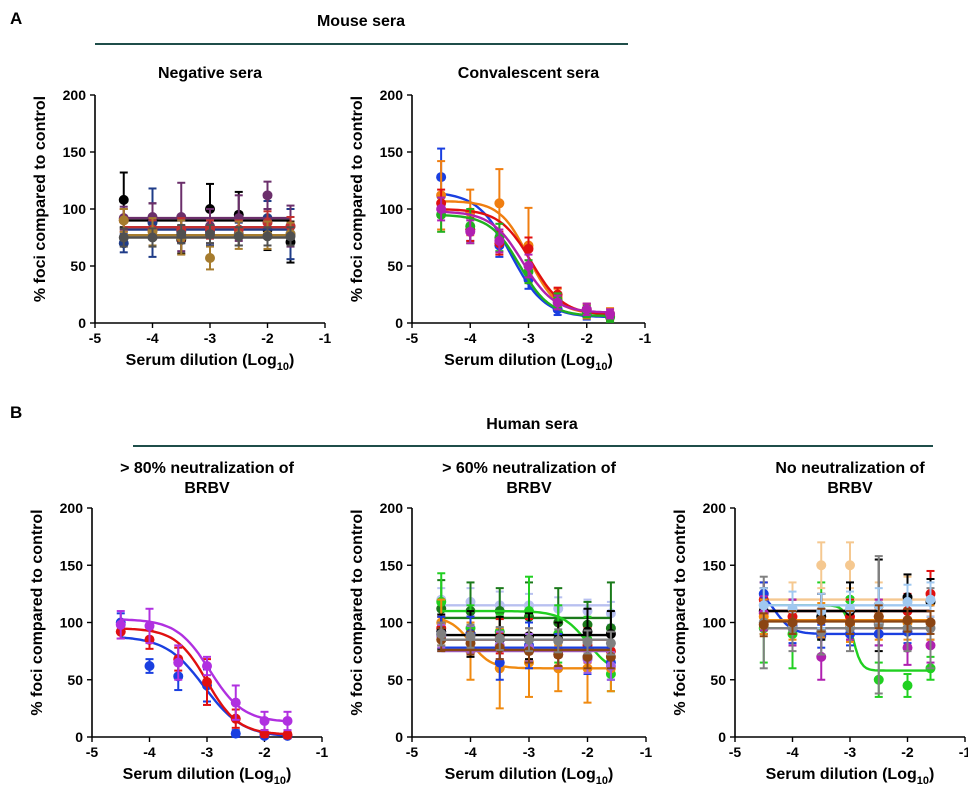  Describe the element at coordinates (210, 73) in the screenshot. I see `chart-title: Negative sera` at that location.